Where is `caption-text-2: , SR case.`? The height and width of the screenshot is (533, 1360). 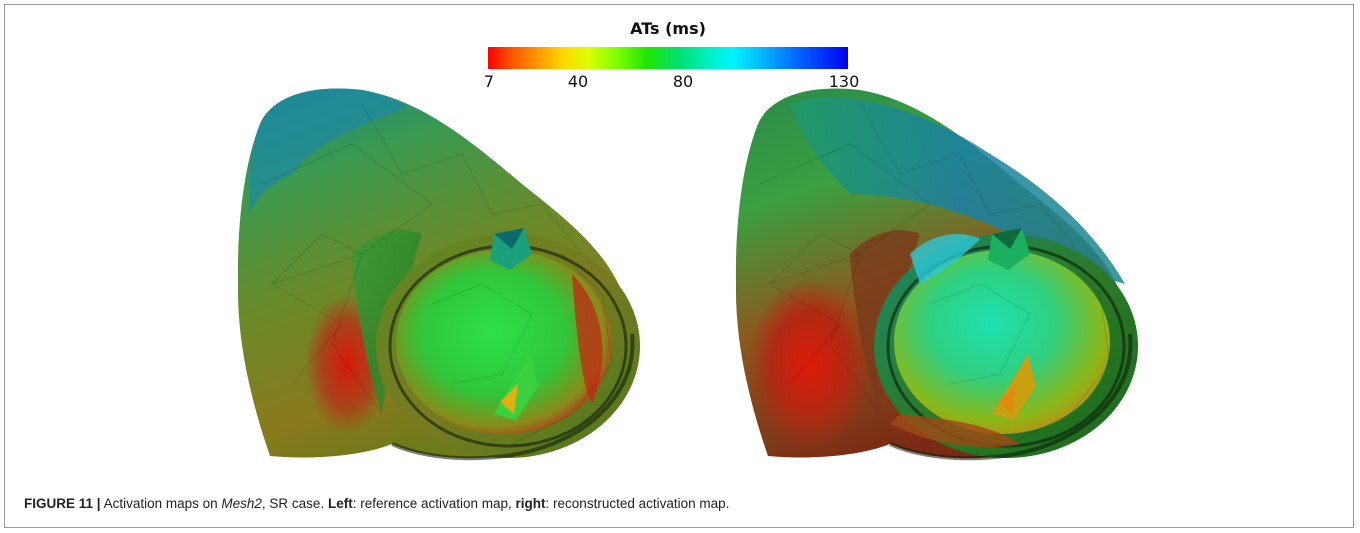 caption-text-2: , SR case. is located at coordinates (294, 503).